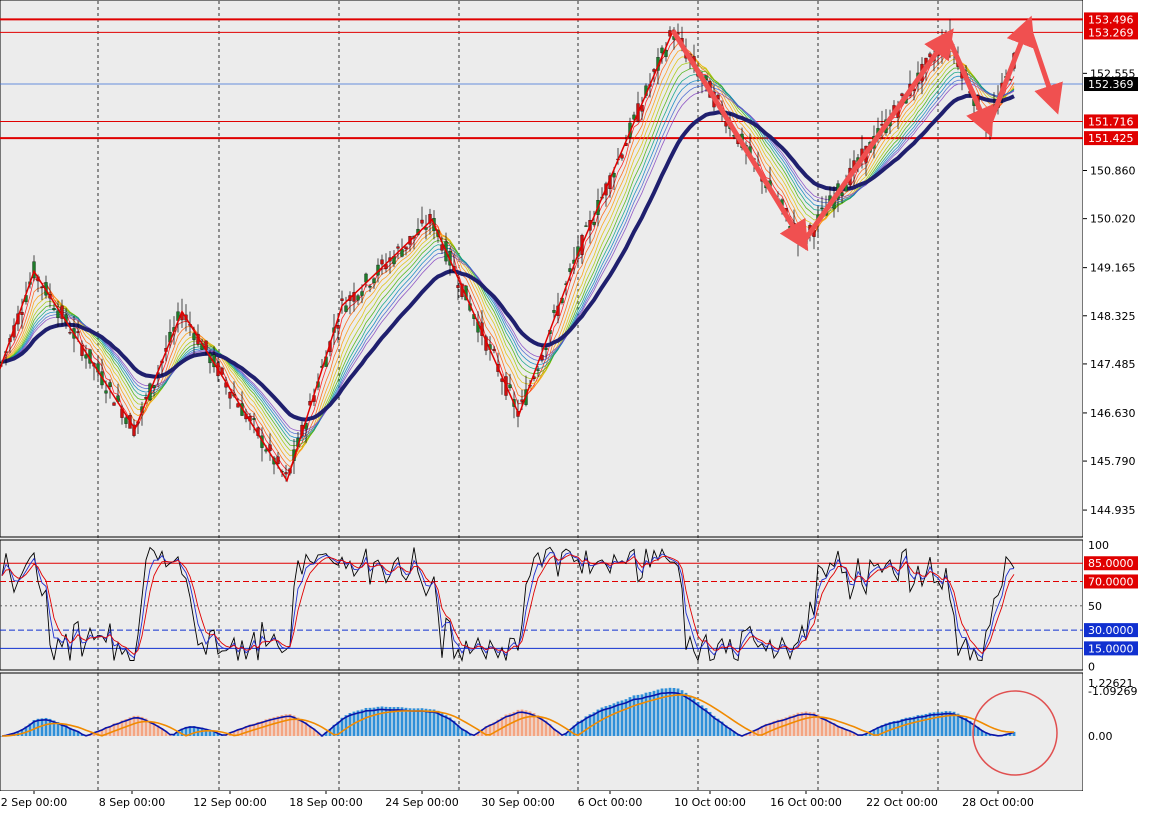  What do you see at coordinates (1113, 364) in the screenshot?
I see `y-tick-label: 147.485` at bounding box center [1113, 364].